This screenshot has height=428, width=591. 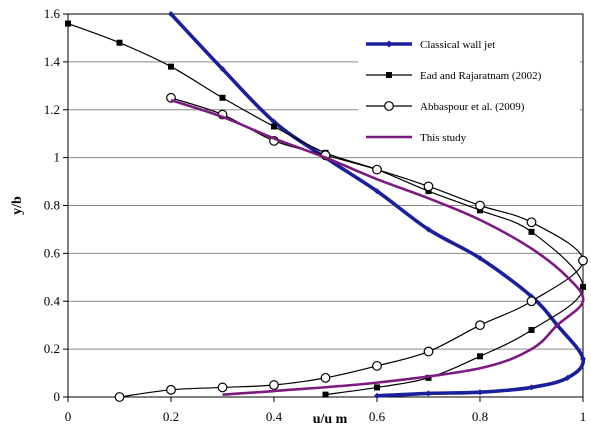 What do you see at coordinates (52, 348) in the screenshot?
I see `y-tick-label: 0.2` at bounding box center [52, 348].